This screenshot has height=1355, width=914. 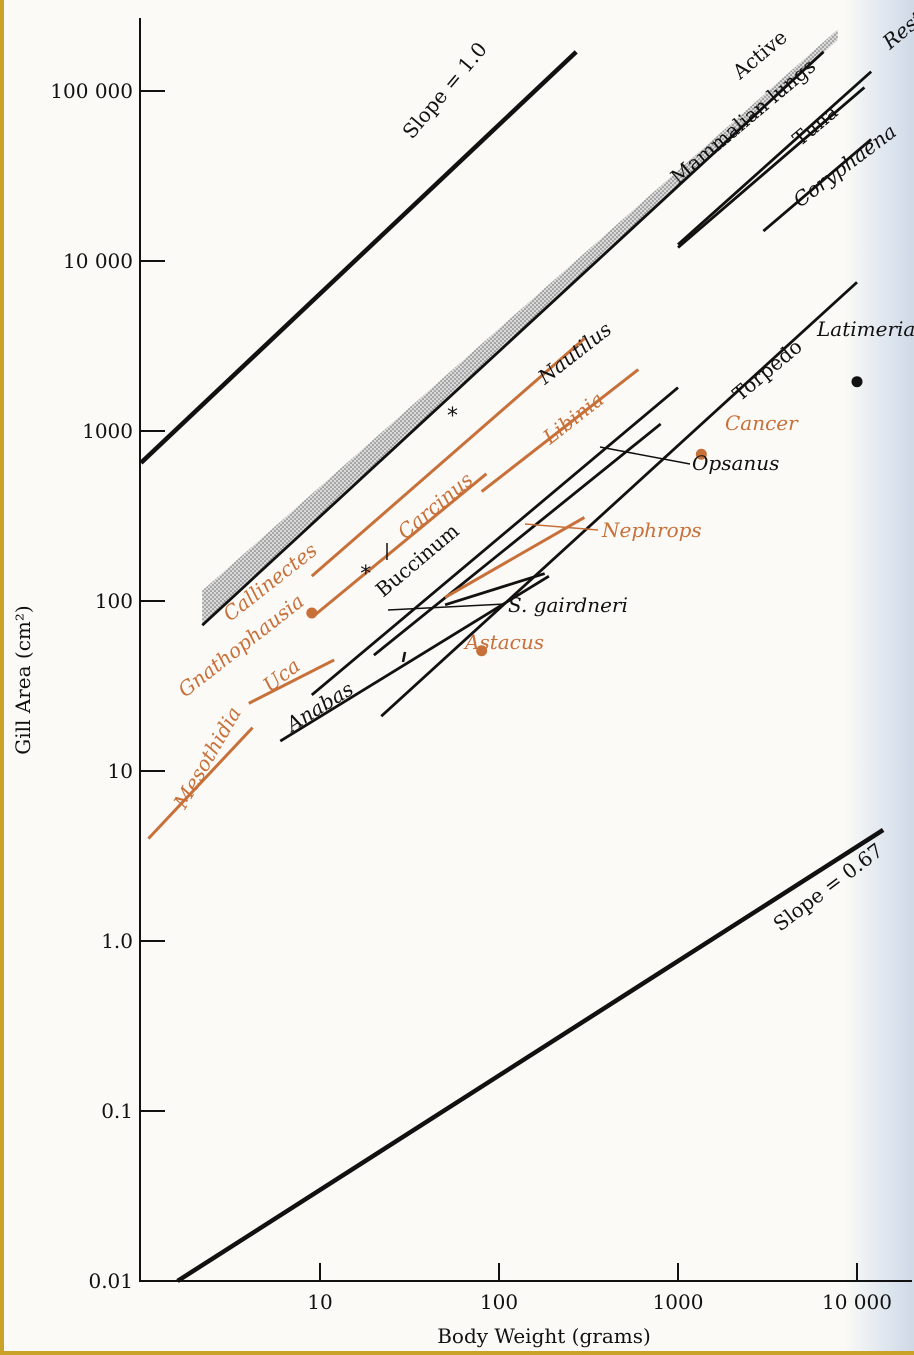 What do you see at coordinates (701, 454) in the screenshot?
I see `point-cancer` at bounding box center [701, 454].